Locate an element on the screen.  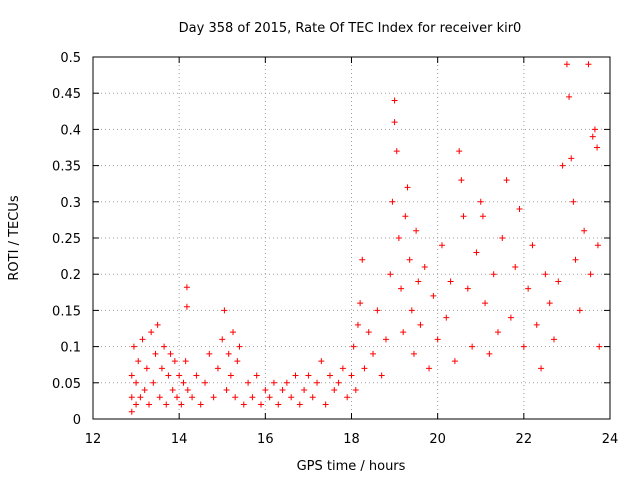
y-tick-label: 0.45 is located at coordinates (66, 94).